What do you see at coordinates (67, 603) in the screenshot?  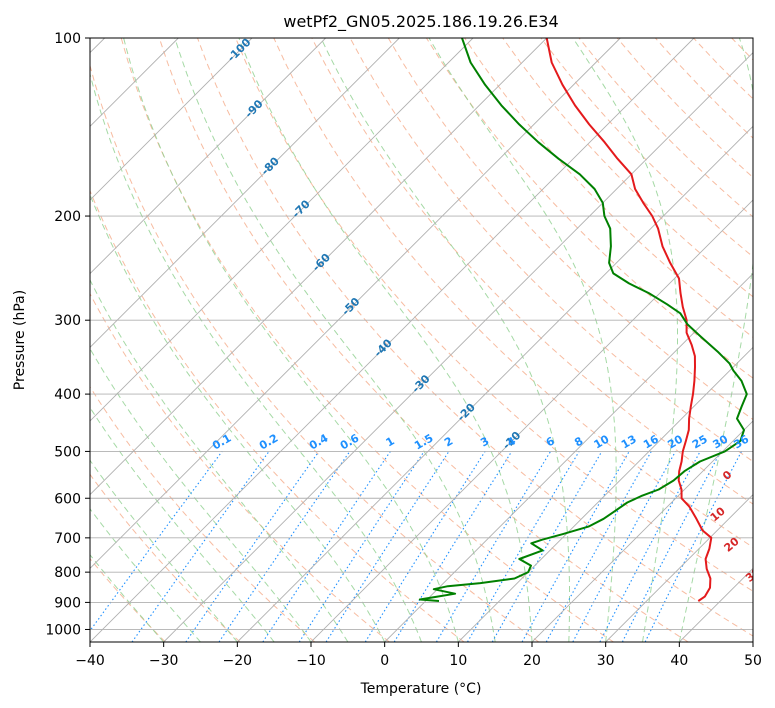 I see `y-tick-label: 900` at bounding box center [67, 603].